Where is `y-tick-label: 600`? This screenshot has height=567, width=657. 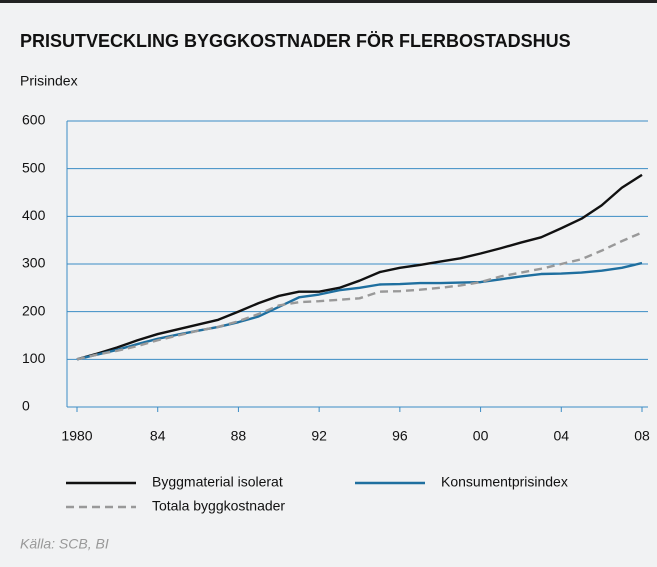 y-tick-label: 600 is located at coordinates (34, 120).